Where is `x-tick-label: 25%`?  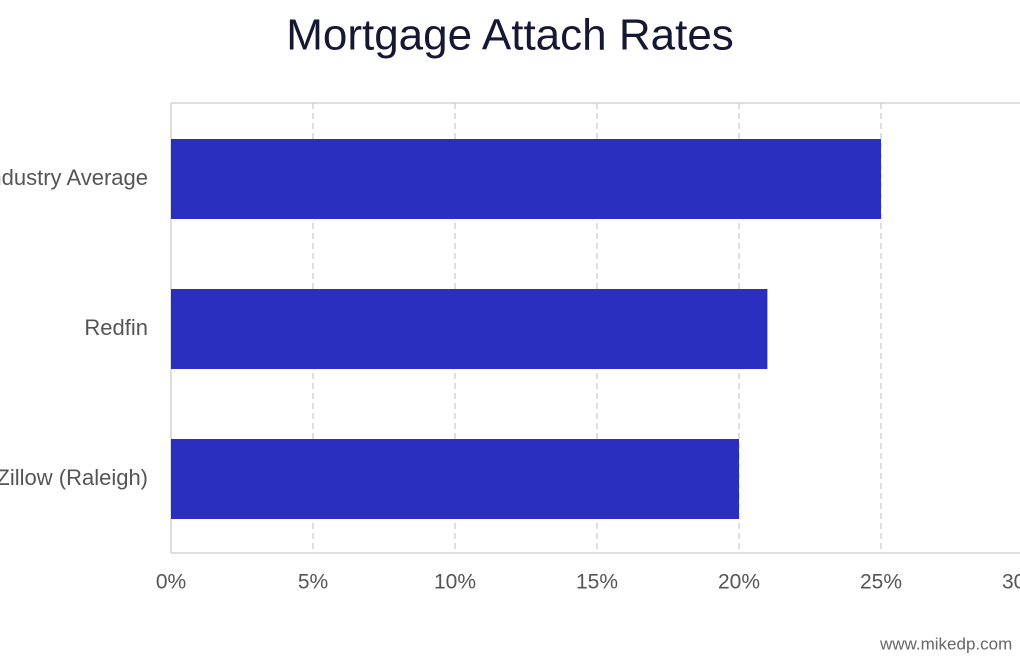 x-tick-label: 25% is located at coordinates (881, 582).